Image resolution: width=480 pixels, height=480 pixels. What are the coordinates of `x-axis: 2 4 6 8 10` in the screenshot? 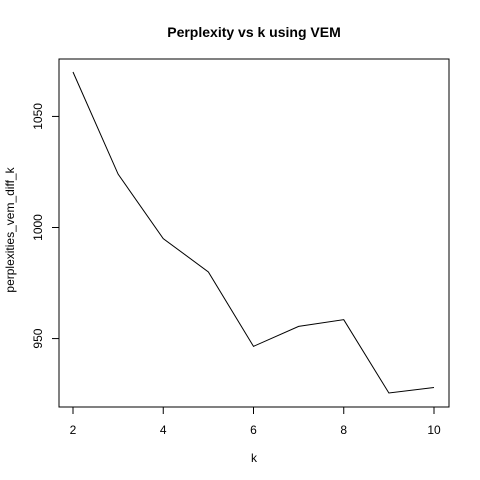 It's located at (255, 421).